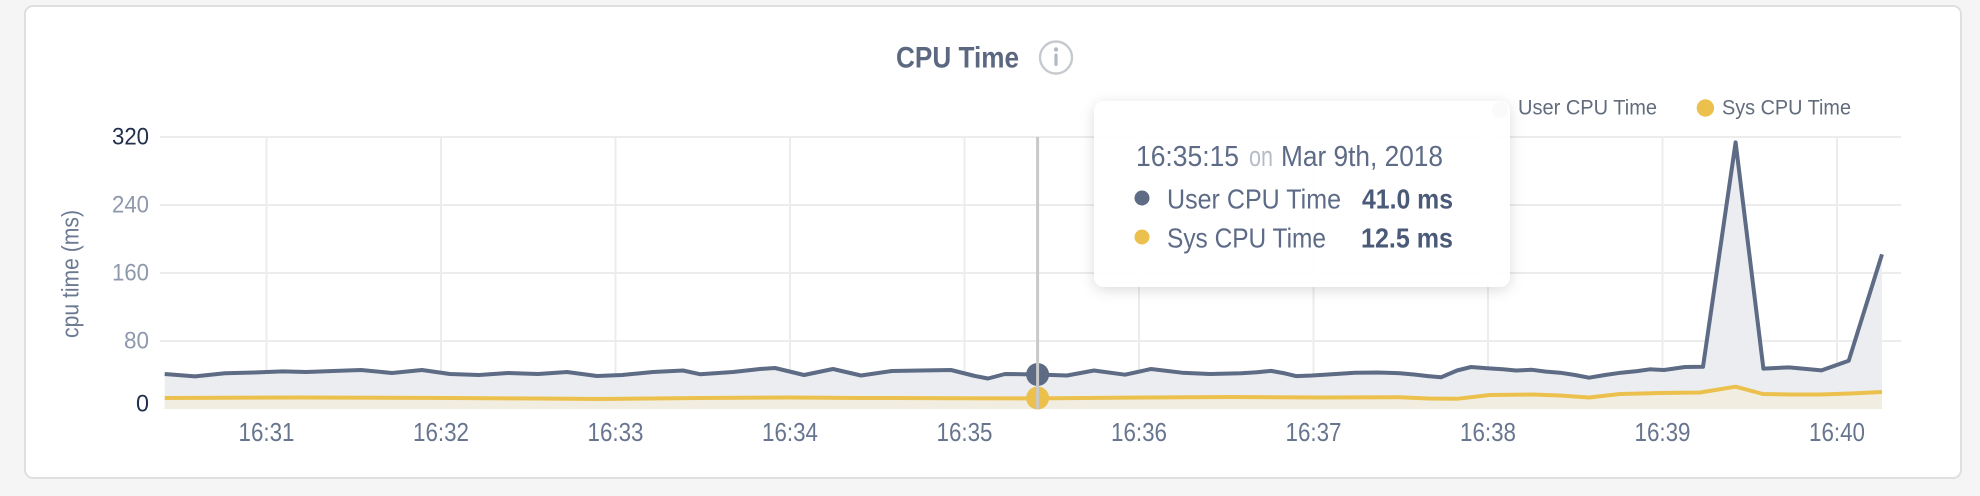 The height and width of the screenshot is (496, 1980). What do you see at coordinates (441, 432) in the screenshot?
I see `svg-text: 16:32` at bounding box center [441, 432].